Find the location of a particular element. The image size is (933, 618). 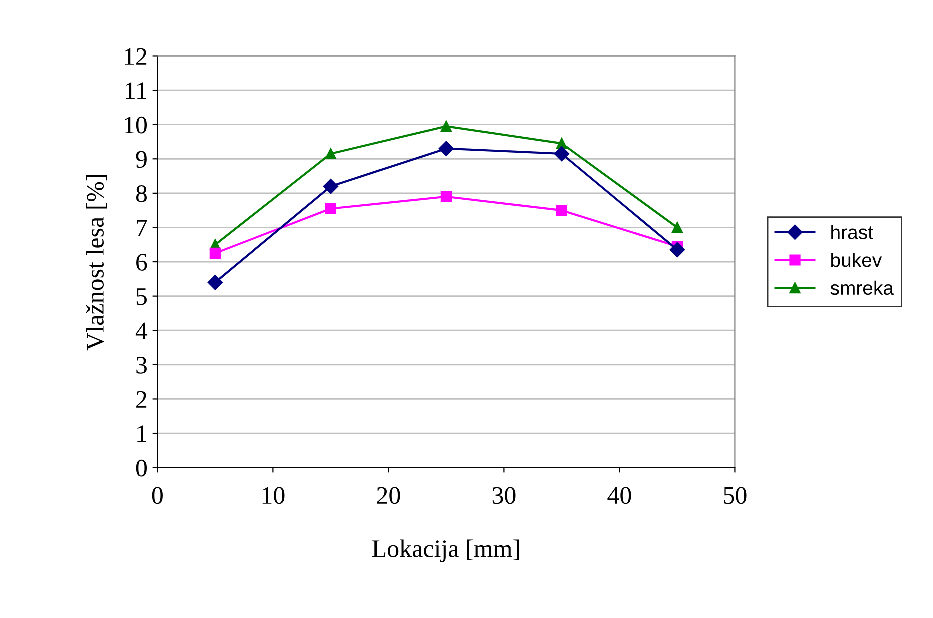

y-tick-label: 1 is located at coordinates (142, 434).